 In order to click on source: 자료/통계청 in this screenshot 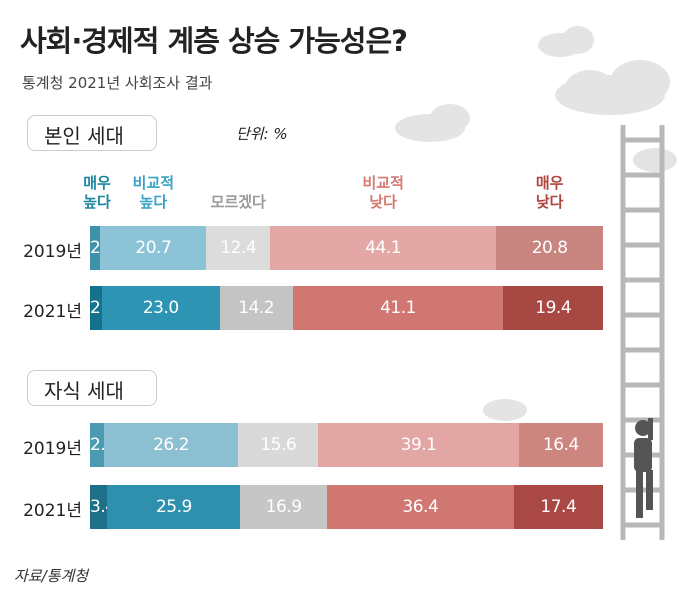, I will do `click(51, 576)`.